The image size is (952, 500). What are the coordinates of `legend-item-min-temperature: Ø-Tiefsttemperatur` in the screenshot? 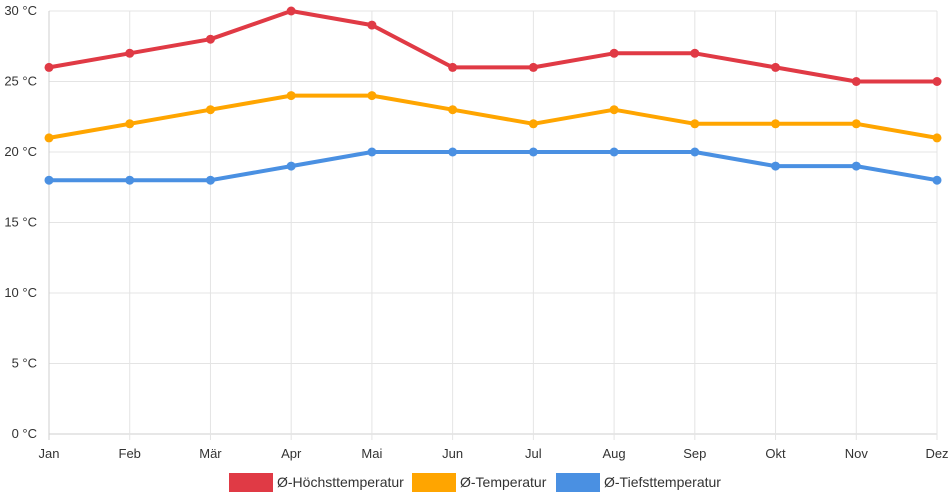 It's located at (638, 482).